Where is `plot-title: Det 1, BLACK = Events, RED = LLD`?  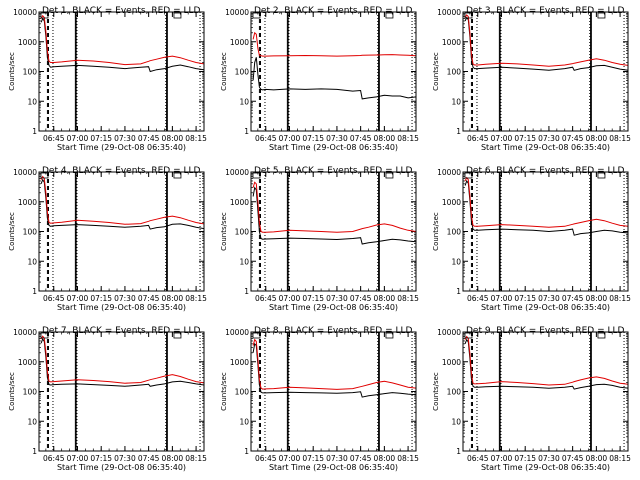
plot-title: Det 1, BLACK = Events, RED = LLD is located at coordinates (121, 11).